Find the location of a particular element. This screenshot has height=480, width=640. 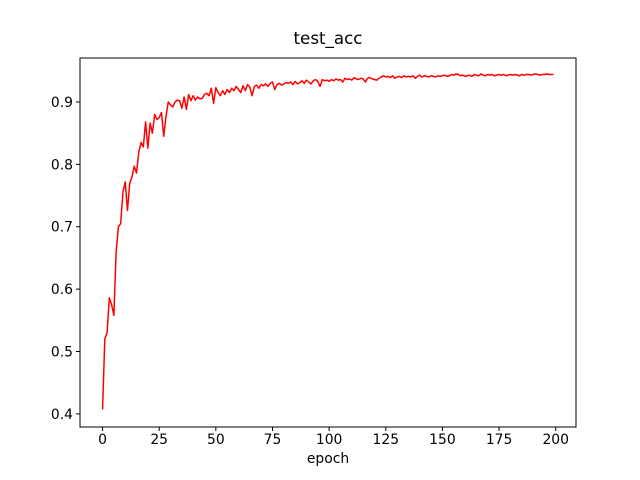

x-tick-label: 150 is located at coordinates (442, 440).